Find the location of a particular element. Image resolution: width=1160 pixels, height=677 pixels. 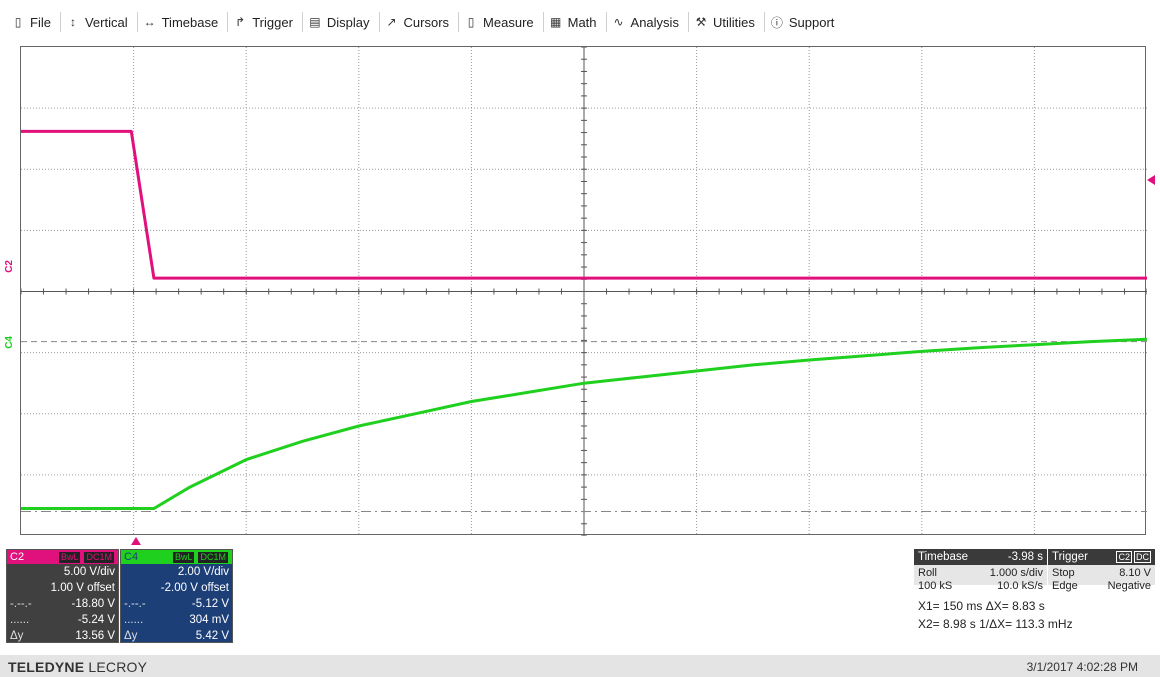

c2-cursor1: -18.80 V is located at coordinates (93, 604).